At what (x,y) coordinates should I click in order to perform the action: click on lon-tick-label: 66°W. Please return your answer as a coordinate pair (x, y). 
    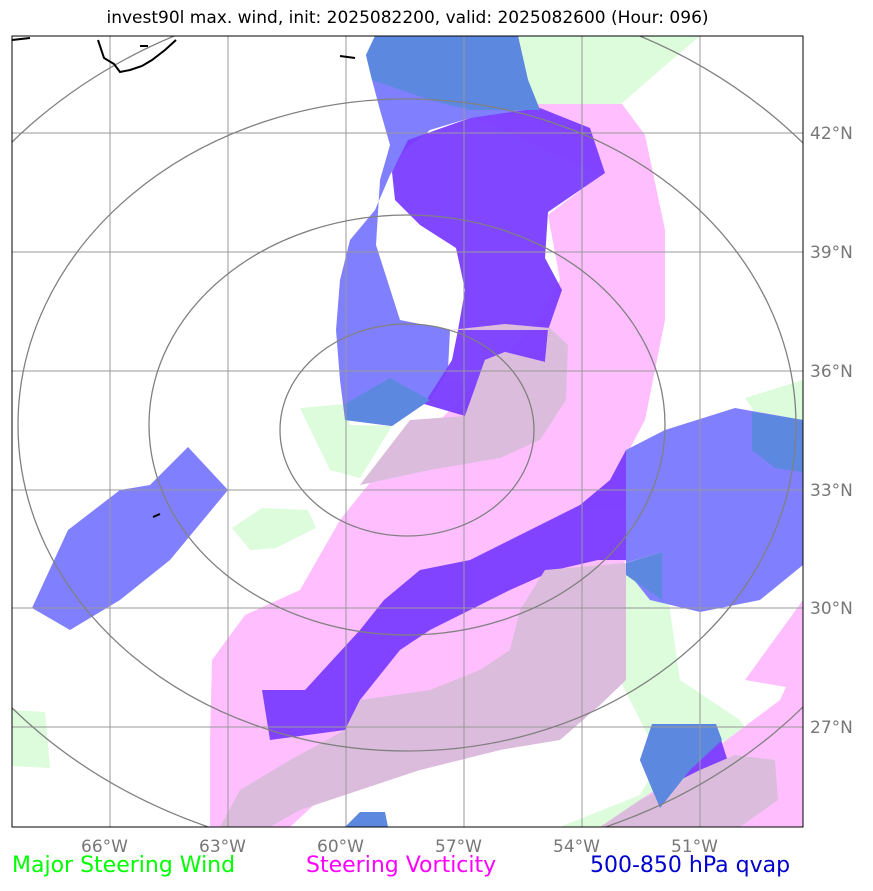
    Looking at the image, I should click on (104, 847).